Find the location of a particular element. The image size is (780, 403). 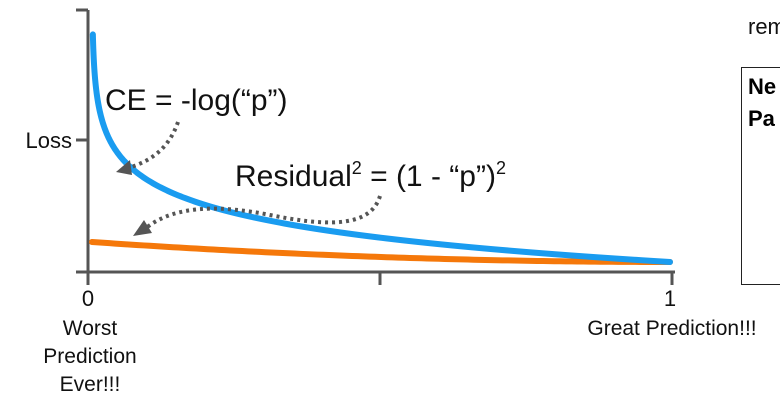

cross-entropy-arrowhead is located at coordinates (124, 167).